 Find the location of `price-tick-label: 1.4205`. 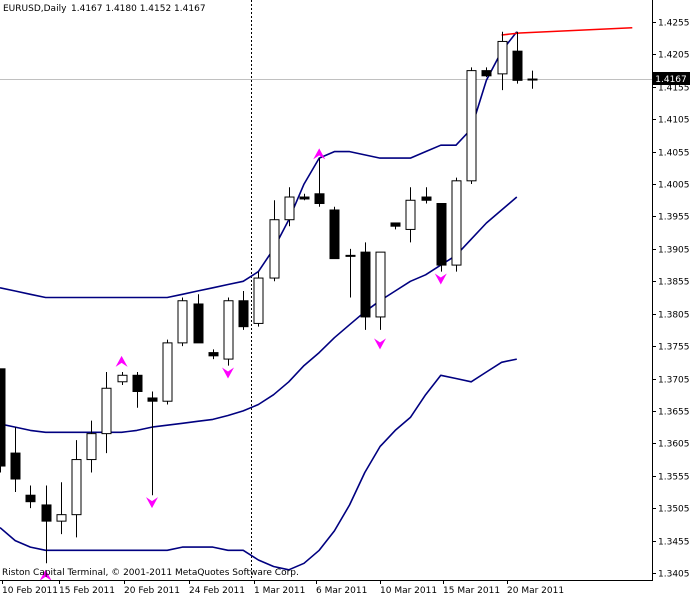

price-tick-label: 1.4205 is located at coordinates (674, 56).